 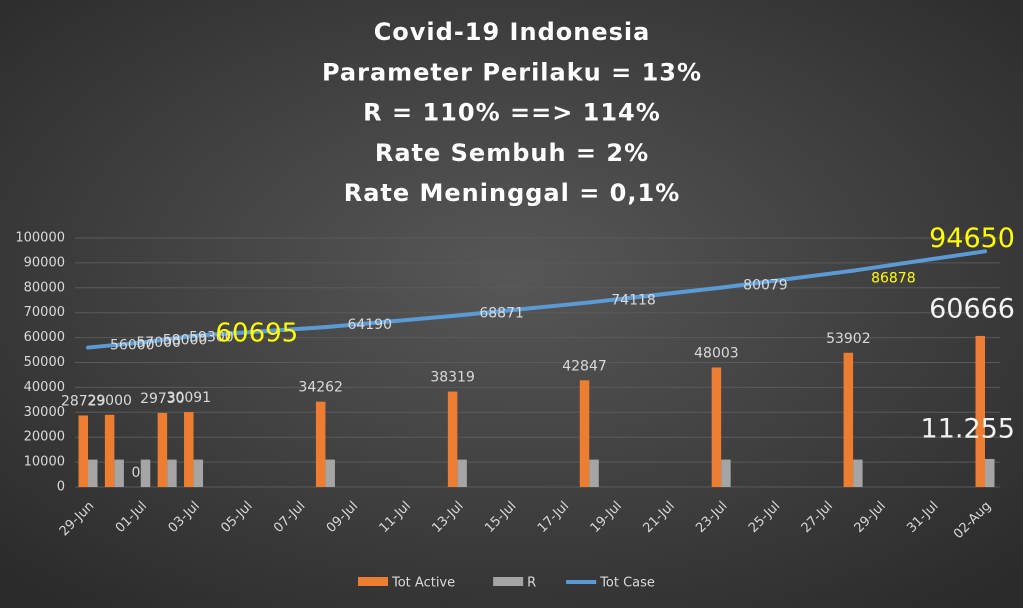 What do you see at coordinates (633, 300) in the screenshot?
I see `data-label: 74118` at bounding box center [633, 300].